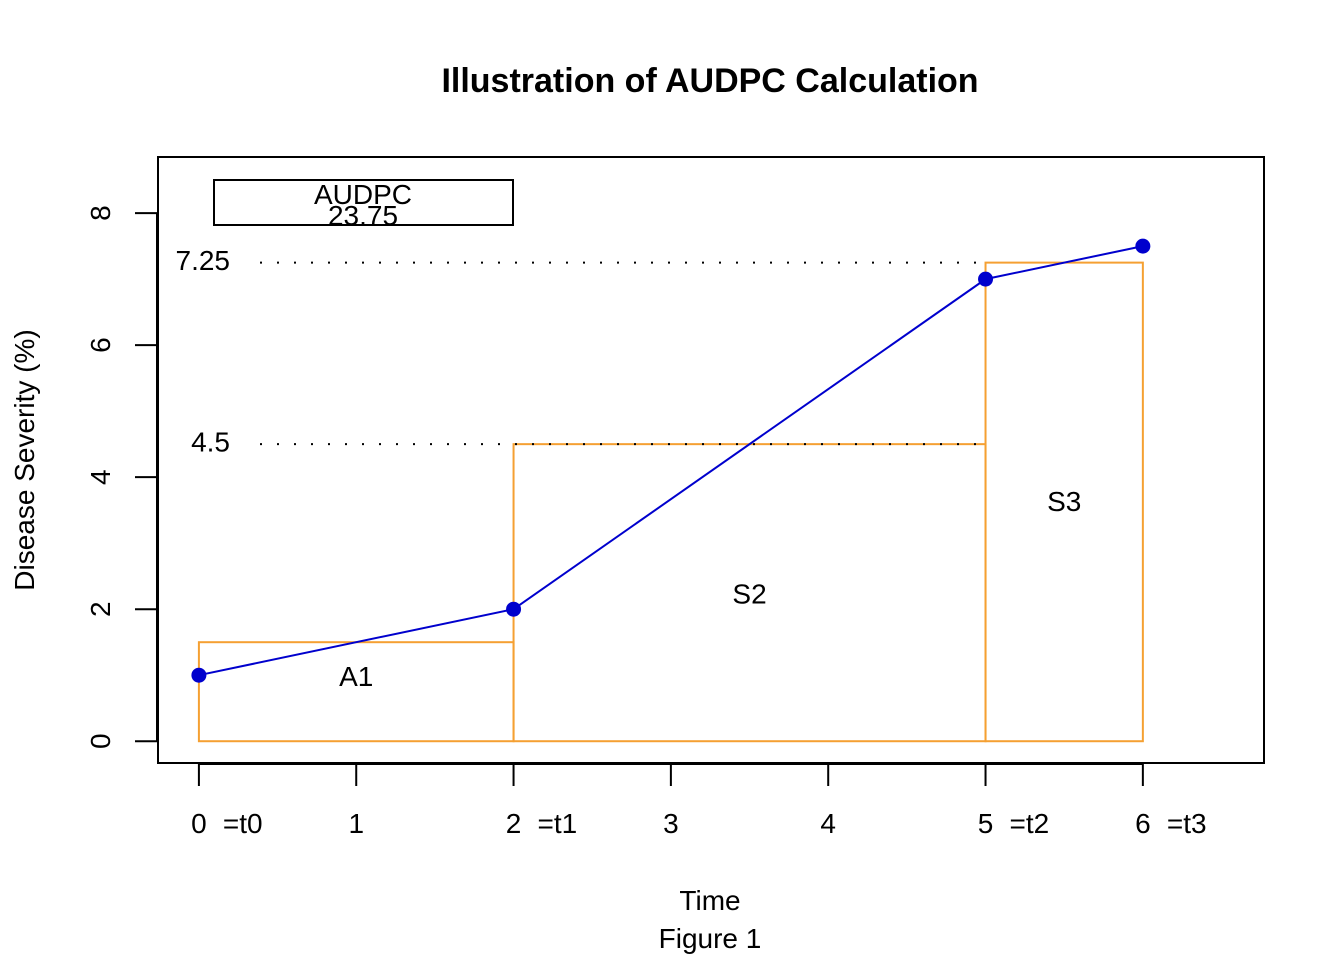 The image size is (1344, 960). I want to click on reference-label-1: 7.25, so click(203, 260).